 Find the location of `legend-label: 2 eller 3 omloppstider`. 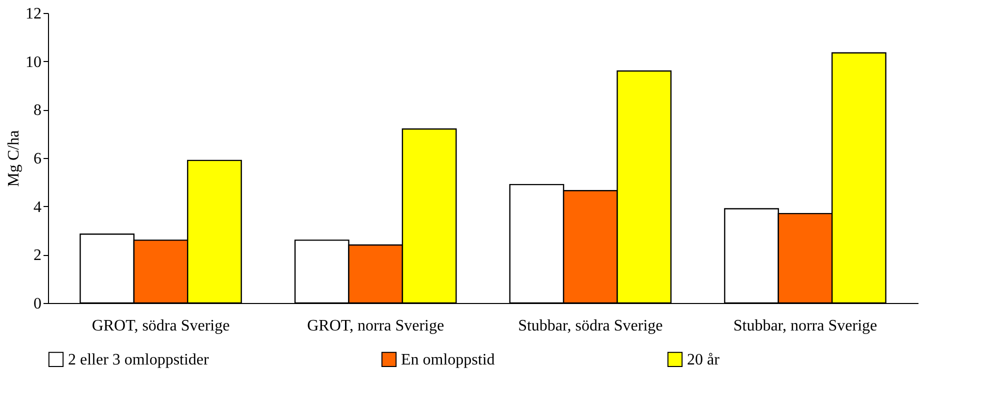

legend-label: 2 eller 3 omloppstider is located at coordinates (139, 359).